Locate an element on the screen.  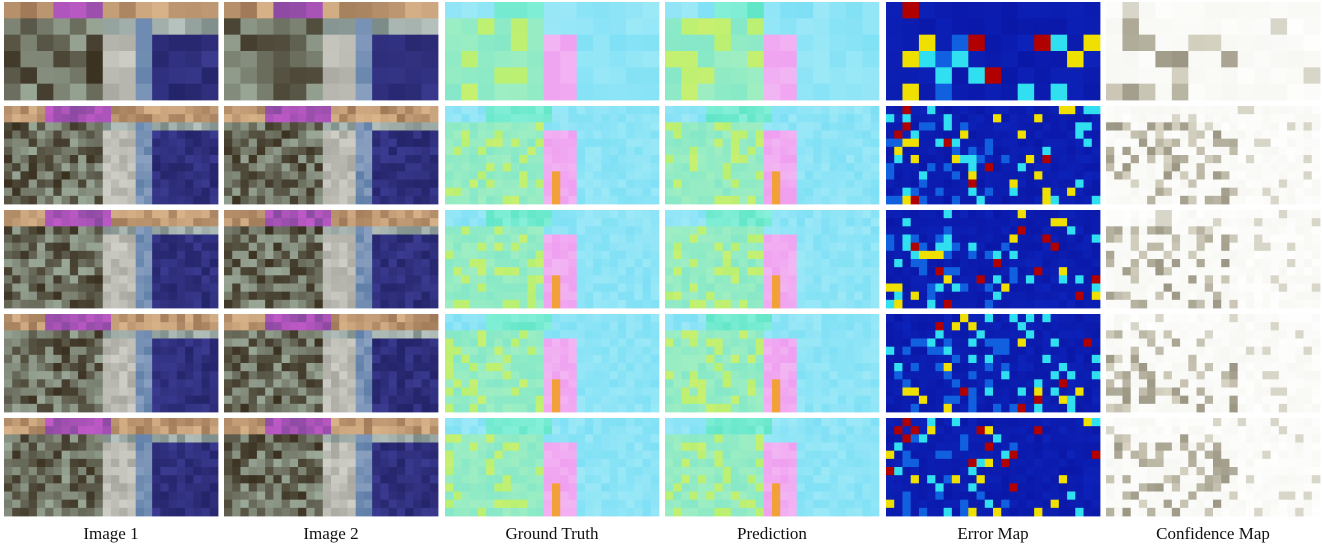
caption-image-1: Image 1 is located at coordinates (111, 533).